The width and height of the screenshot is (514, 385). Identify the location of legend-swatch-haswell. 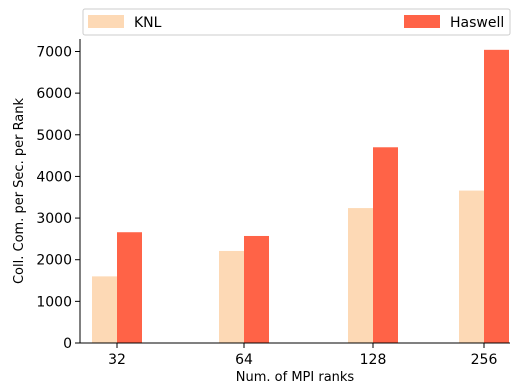
(422, 21).